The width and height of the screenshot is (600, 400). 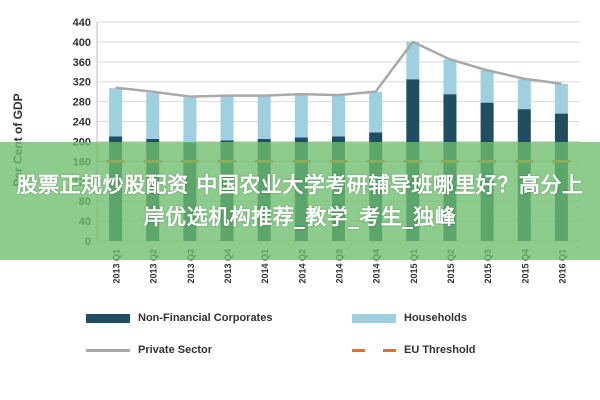 What do you see at coordinates (108, 318) in the screenshot?
I see `legend-swatch-non-financial-corporates` at bounding box center [108, 318].